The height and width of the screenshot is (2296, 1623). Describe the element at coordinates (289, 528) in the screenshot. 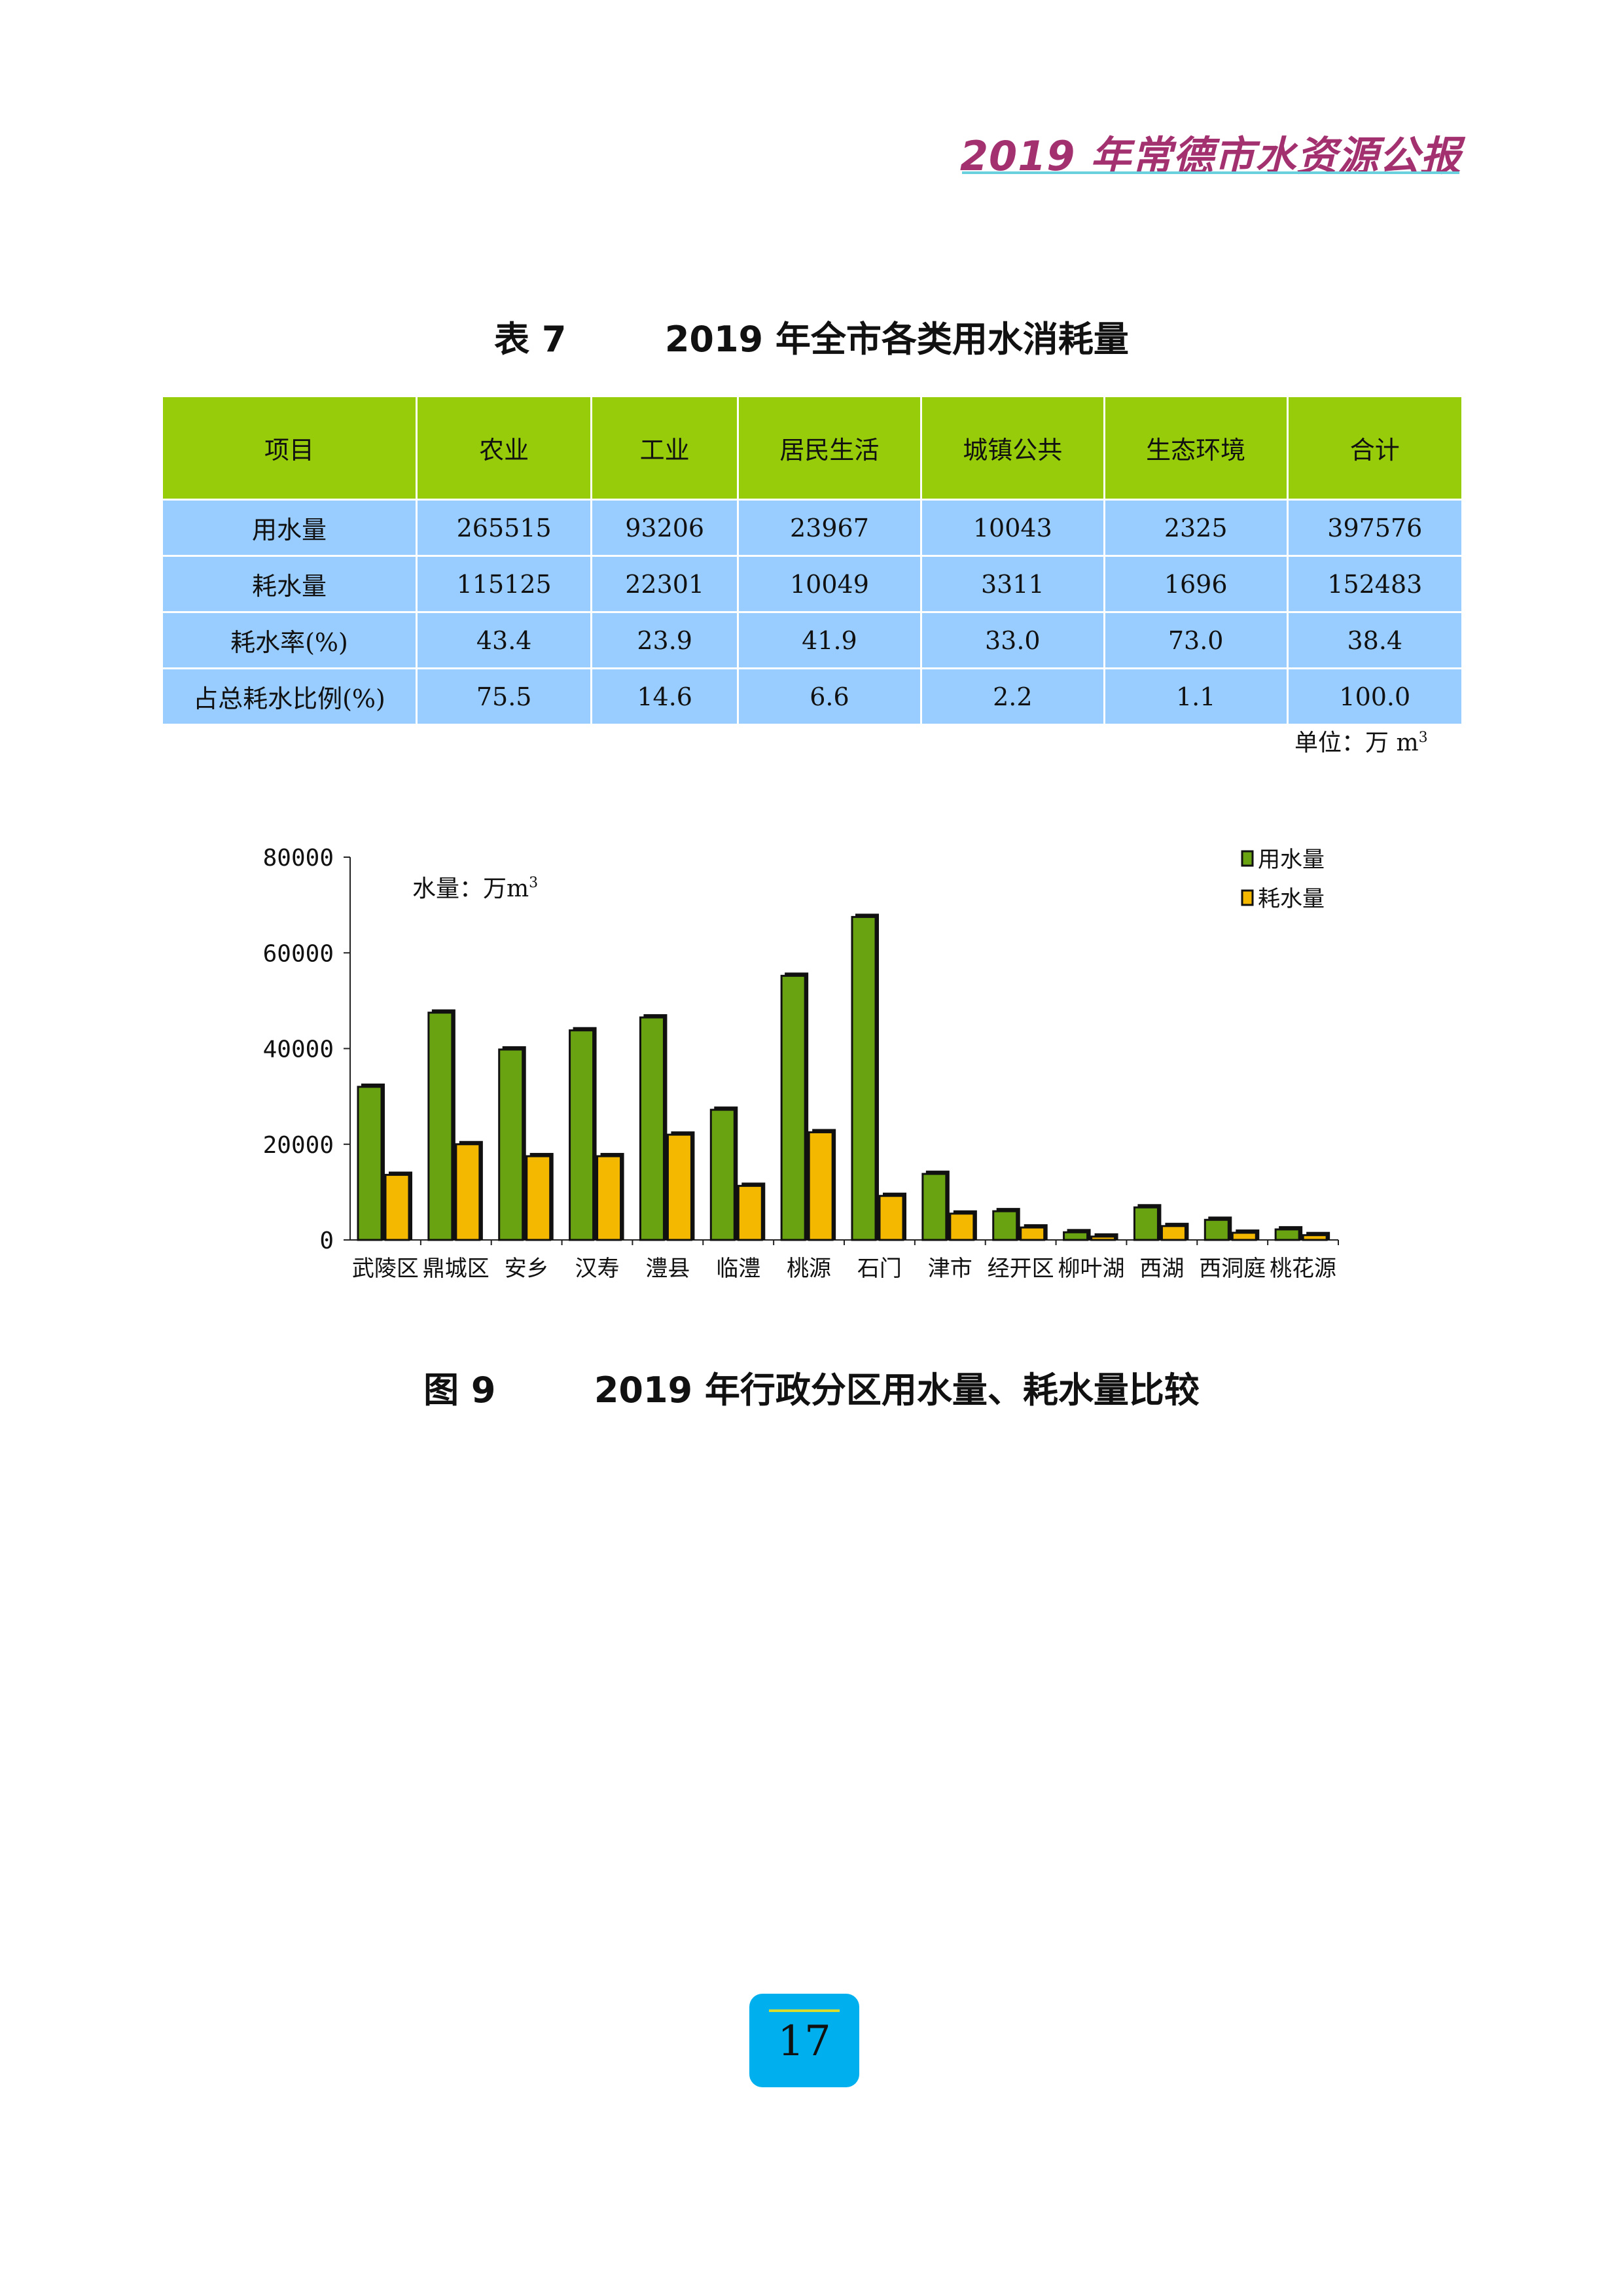

I see `row-label: 用水量` at that location.